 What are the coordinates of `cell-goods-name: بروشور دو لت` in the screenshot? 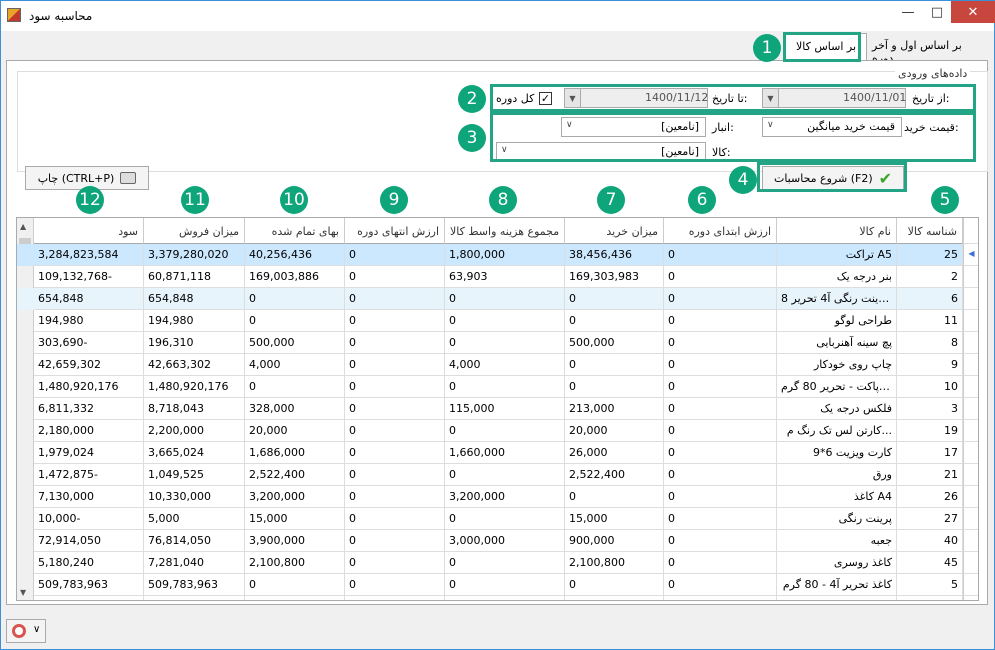 It's located at (837, 598).